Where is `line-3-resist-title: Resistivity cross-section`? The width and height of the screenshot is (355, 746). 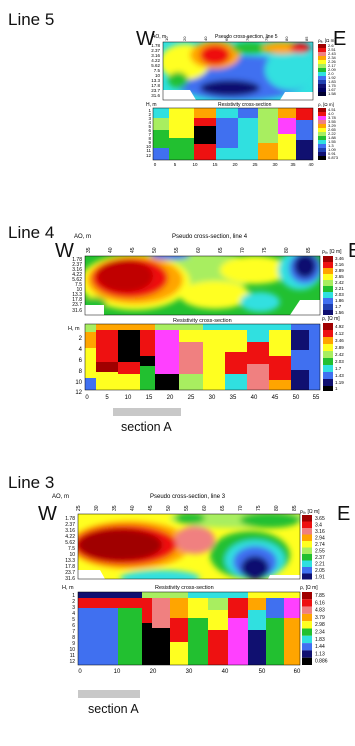 line-3-resist-title: Resistivity cross-section is located at coordinates (184, 588).